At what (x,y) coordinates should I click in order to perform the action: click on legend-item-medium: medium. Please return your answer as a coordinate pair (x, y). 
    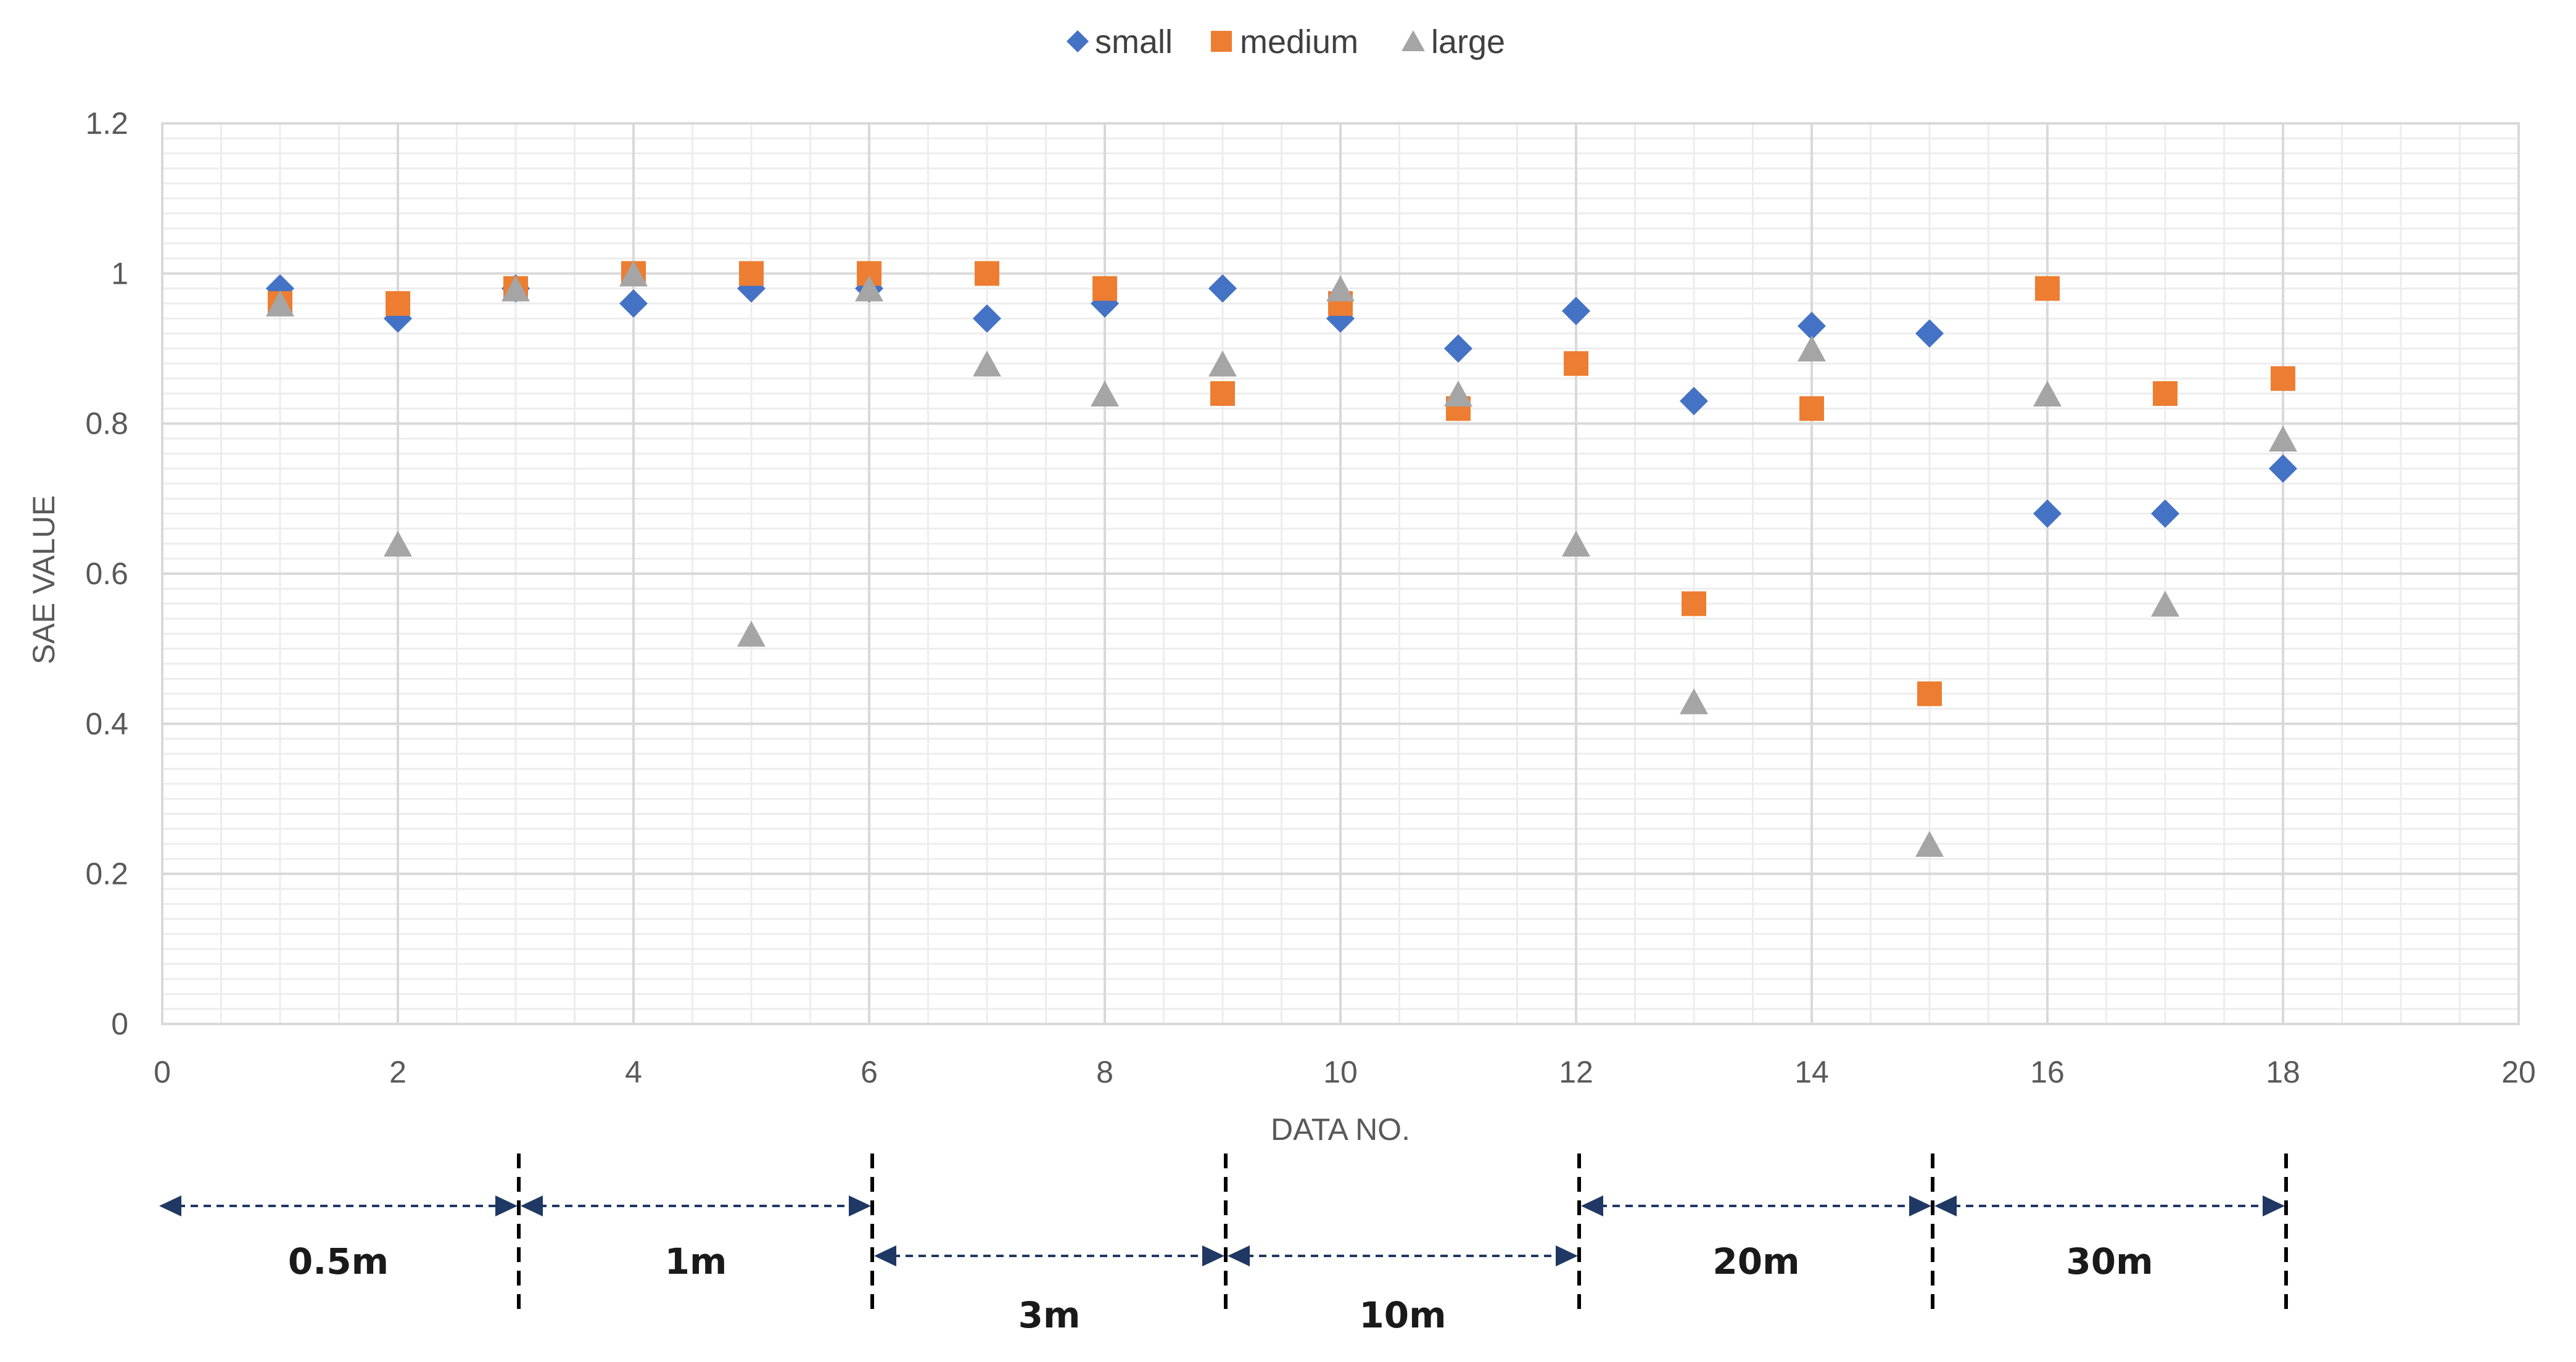
    Looking at the image, I should click on (1285, 41).